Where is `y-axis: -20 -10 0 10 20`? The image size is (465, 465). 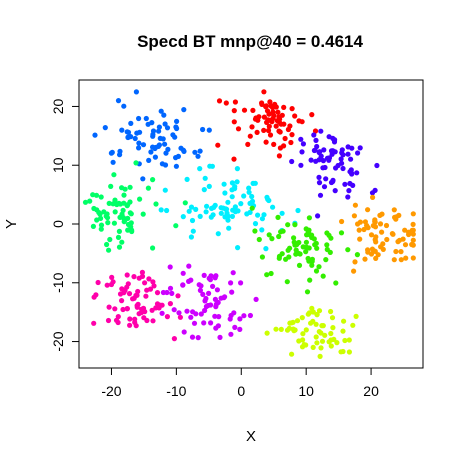
y-axis: -20 -10 0 10 20 is located at coordinates (64, 225).